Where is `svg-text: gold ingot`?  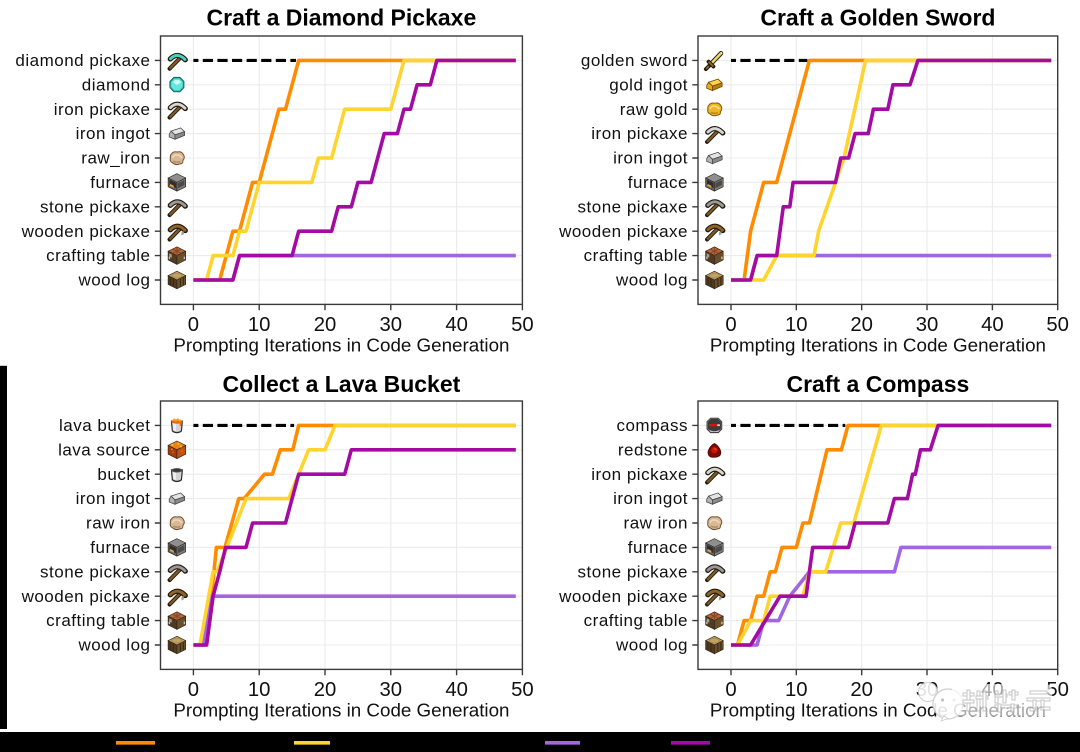 svg-text: gold ingot is located at coordinates (648, 84).